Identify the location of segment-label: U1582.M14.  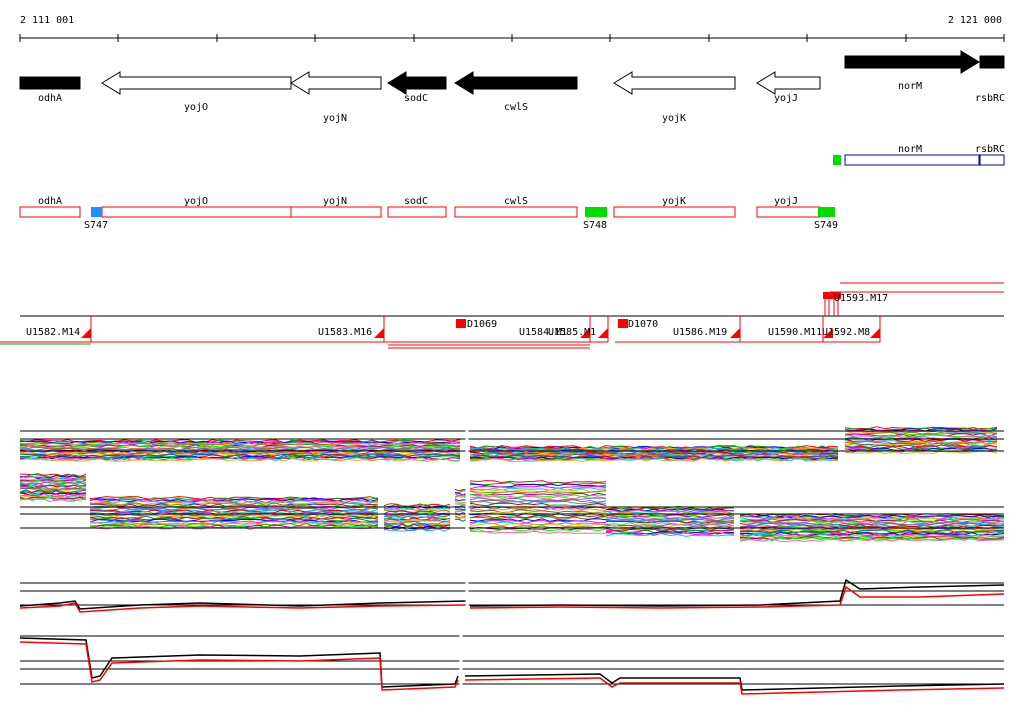
(53, 332).